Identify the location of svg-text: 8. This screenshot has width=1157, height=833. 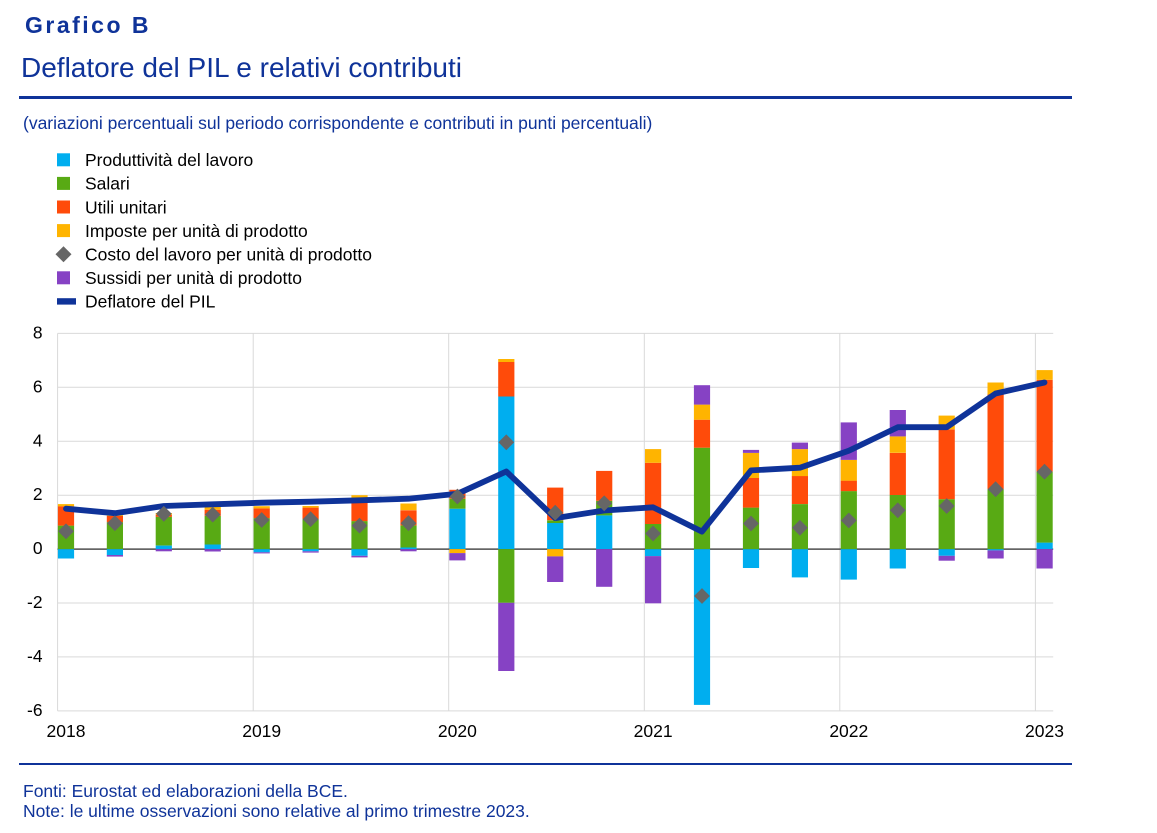
(38, 332).